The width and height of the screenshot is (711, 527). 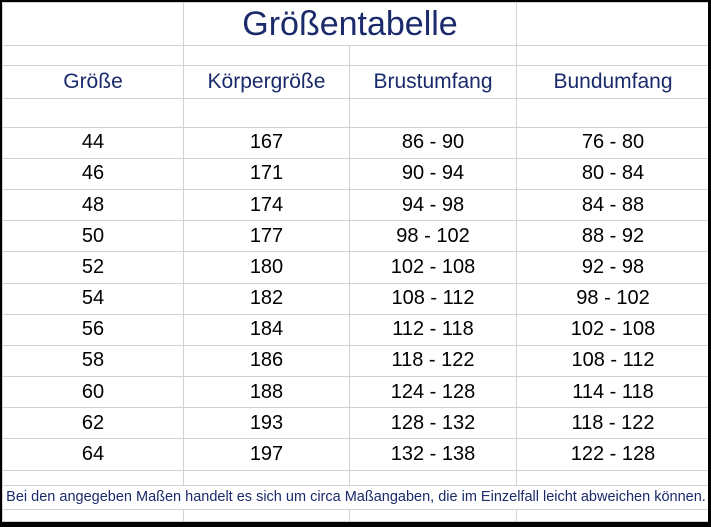 I want to click on cell-bundumfang: 122 - 128, so click(x=612, y=454).